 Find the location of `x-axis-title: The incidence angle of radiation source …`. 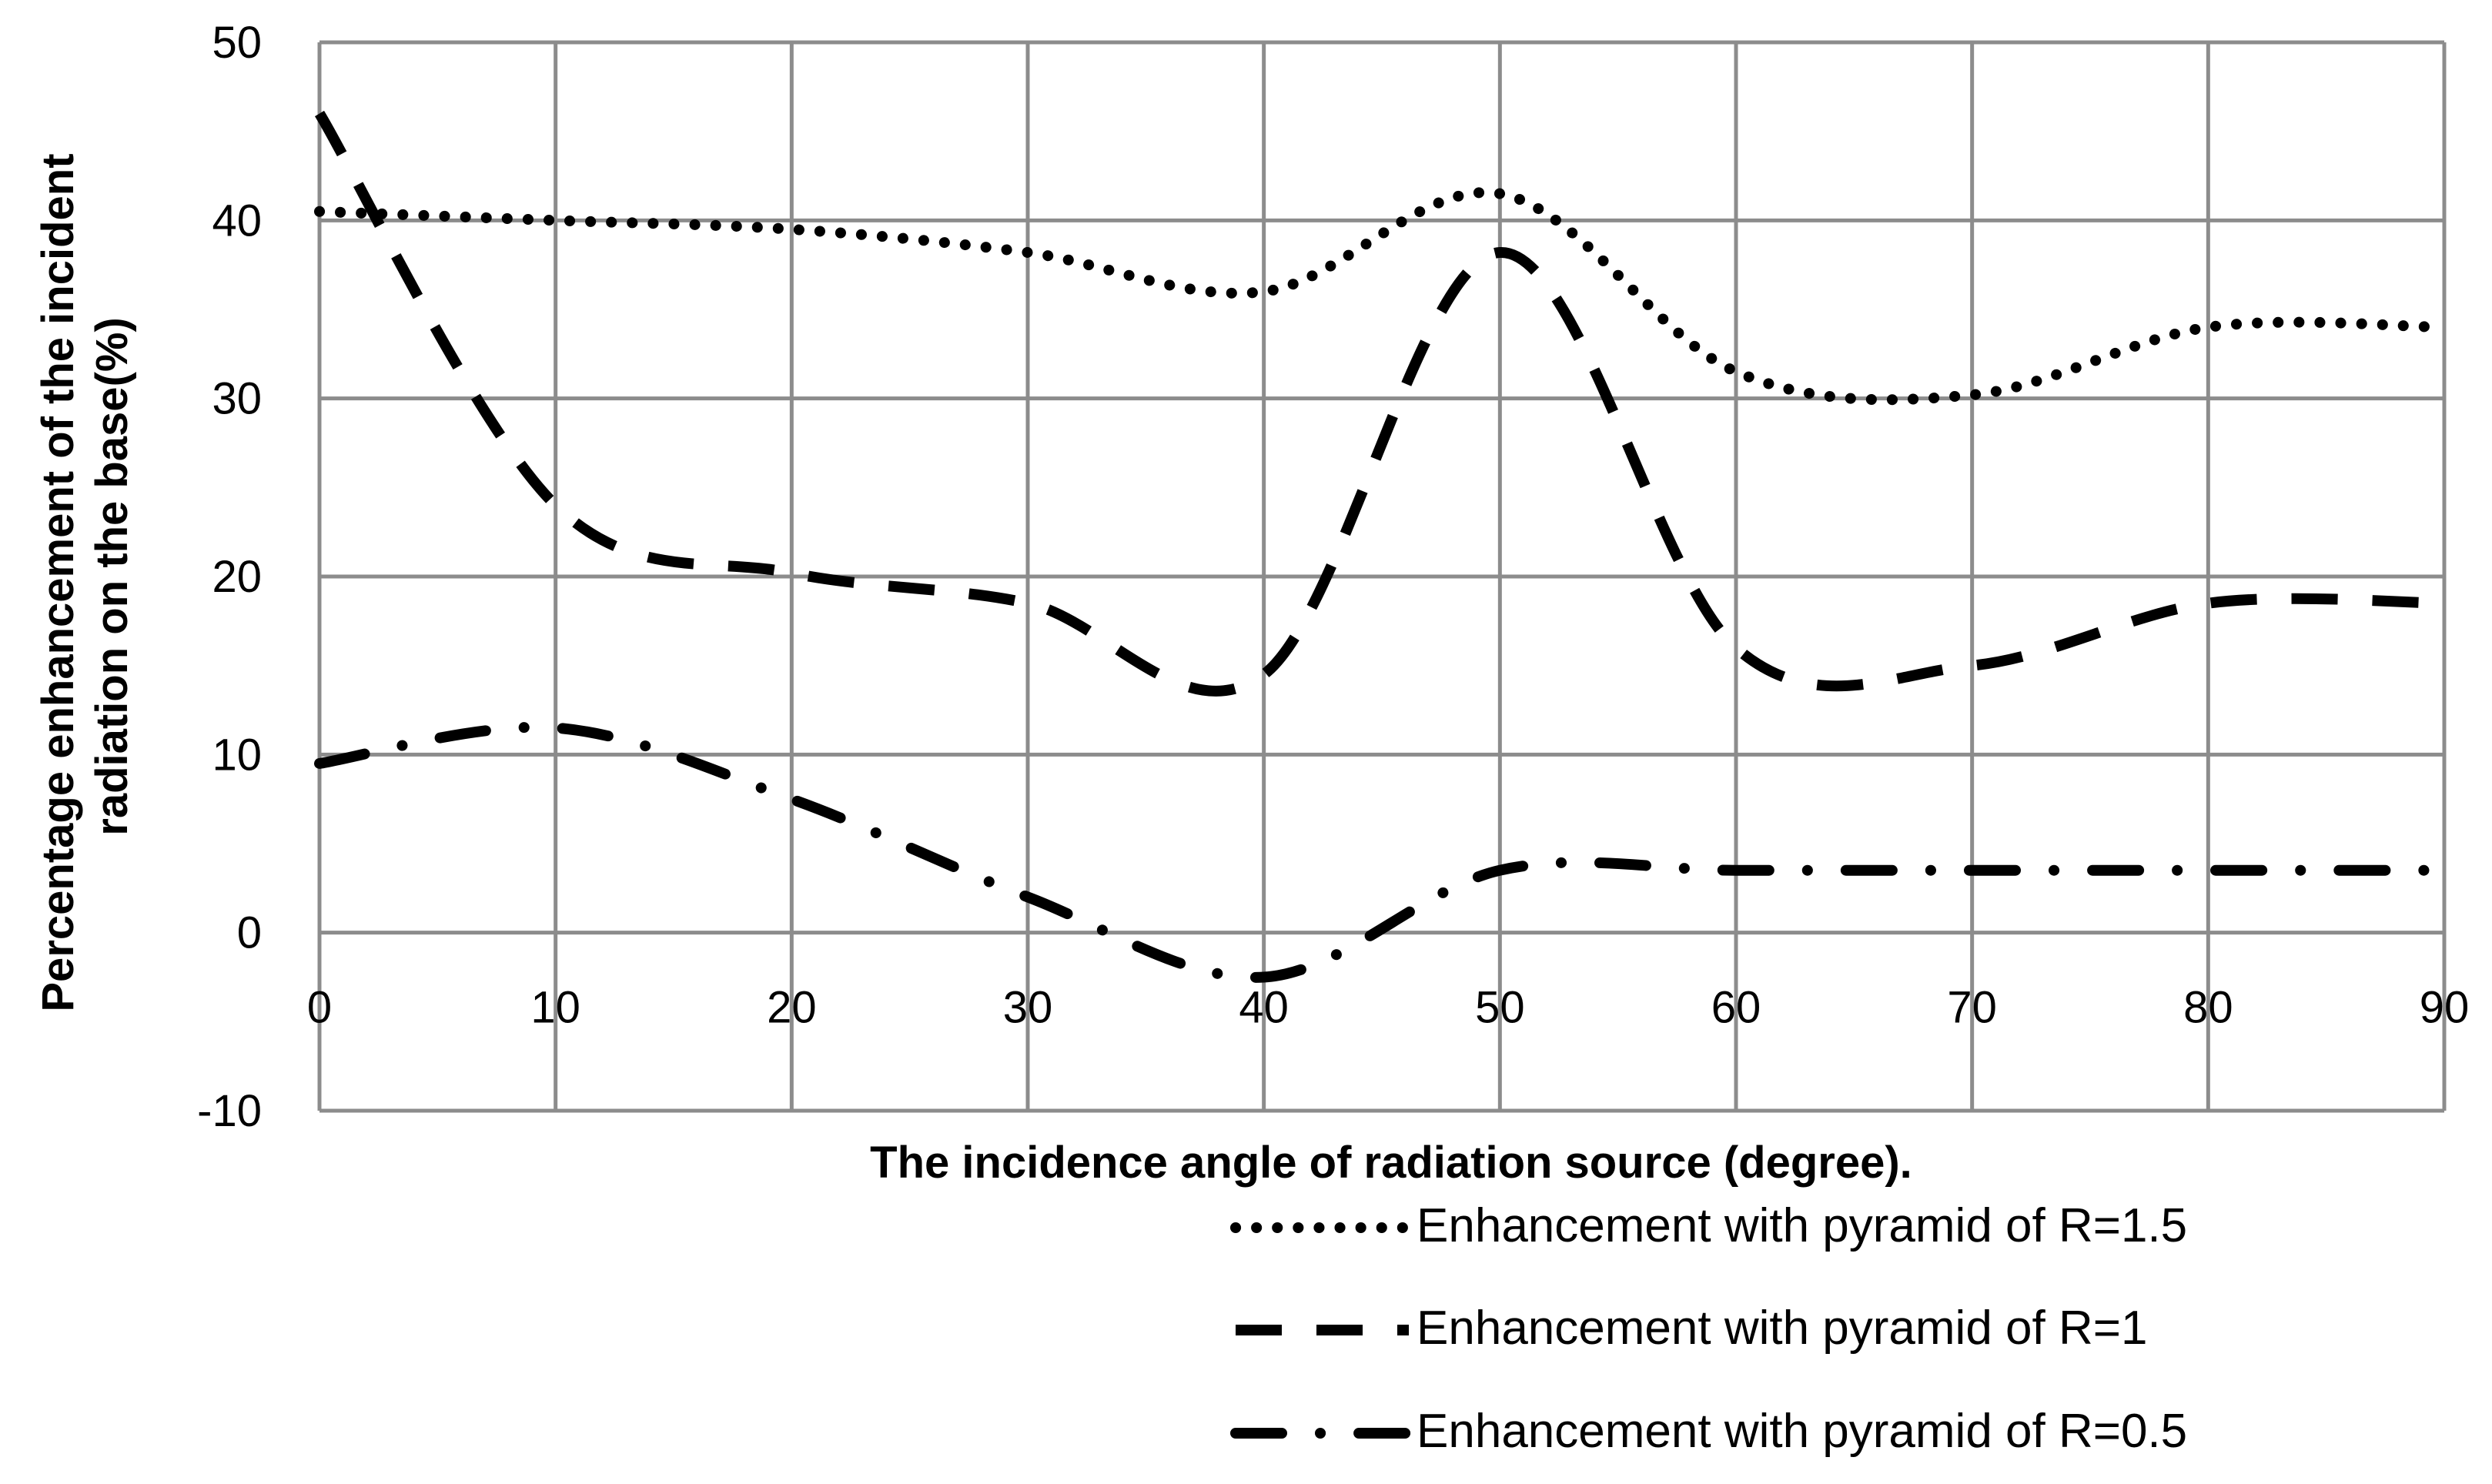

x-axis-title: The incidence angle of radiation source … is located at coordinates (1391, 1163).